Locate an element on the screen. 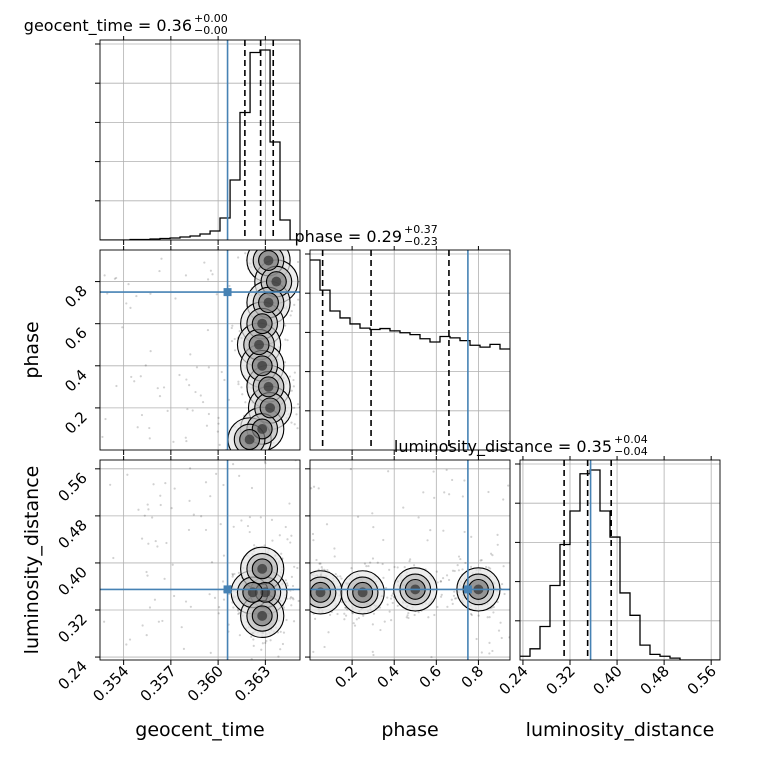 The width and height of the screenshot is (760, 764). truth-marker is located at coordinates (227, 589).